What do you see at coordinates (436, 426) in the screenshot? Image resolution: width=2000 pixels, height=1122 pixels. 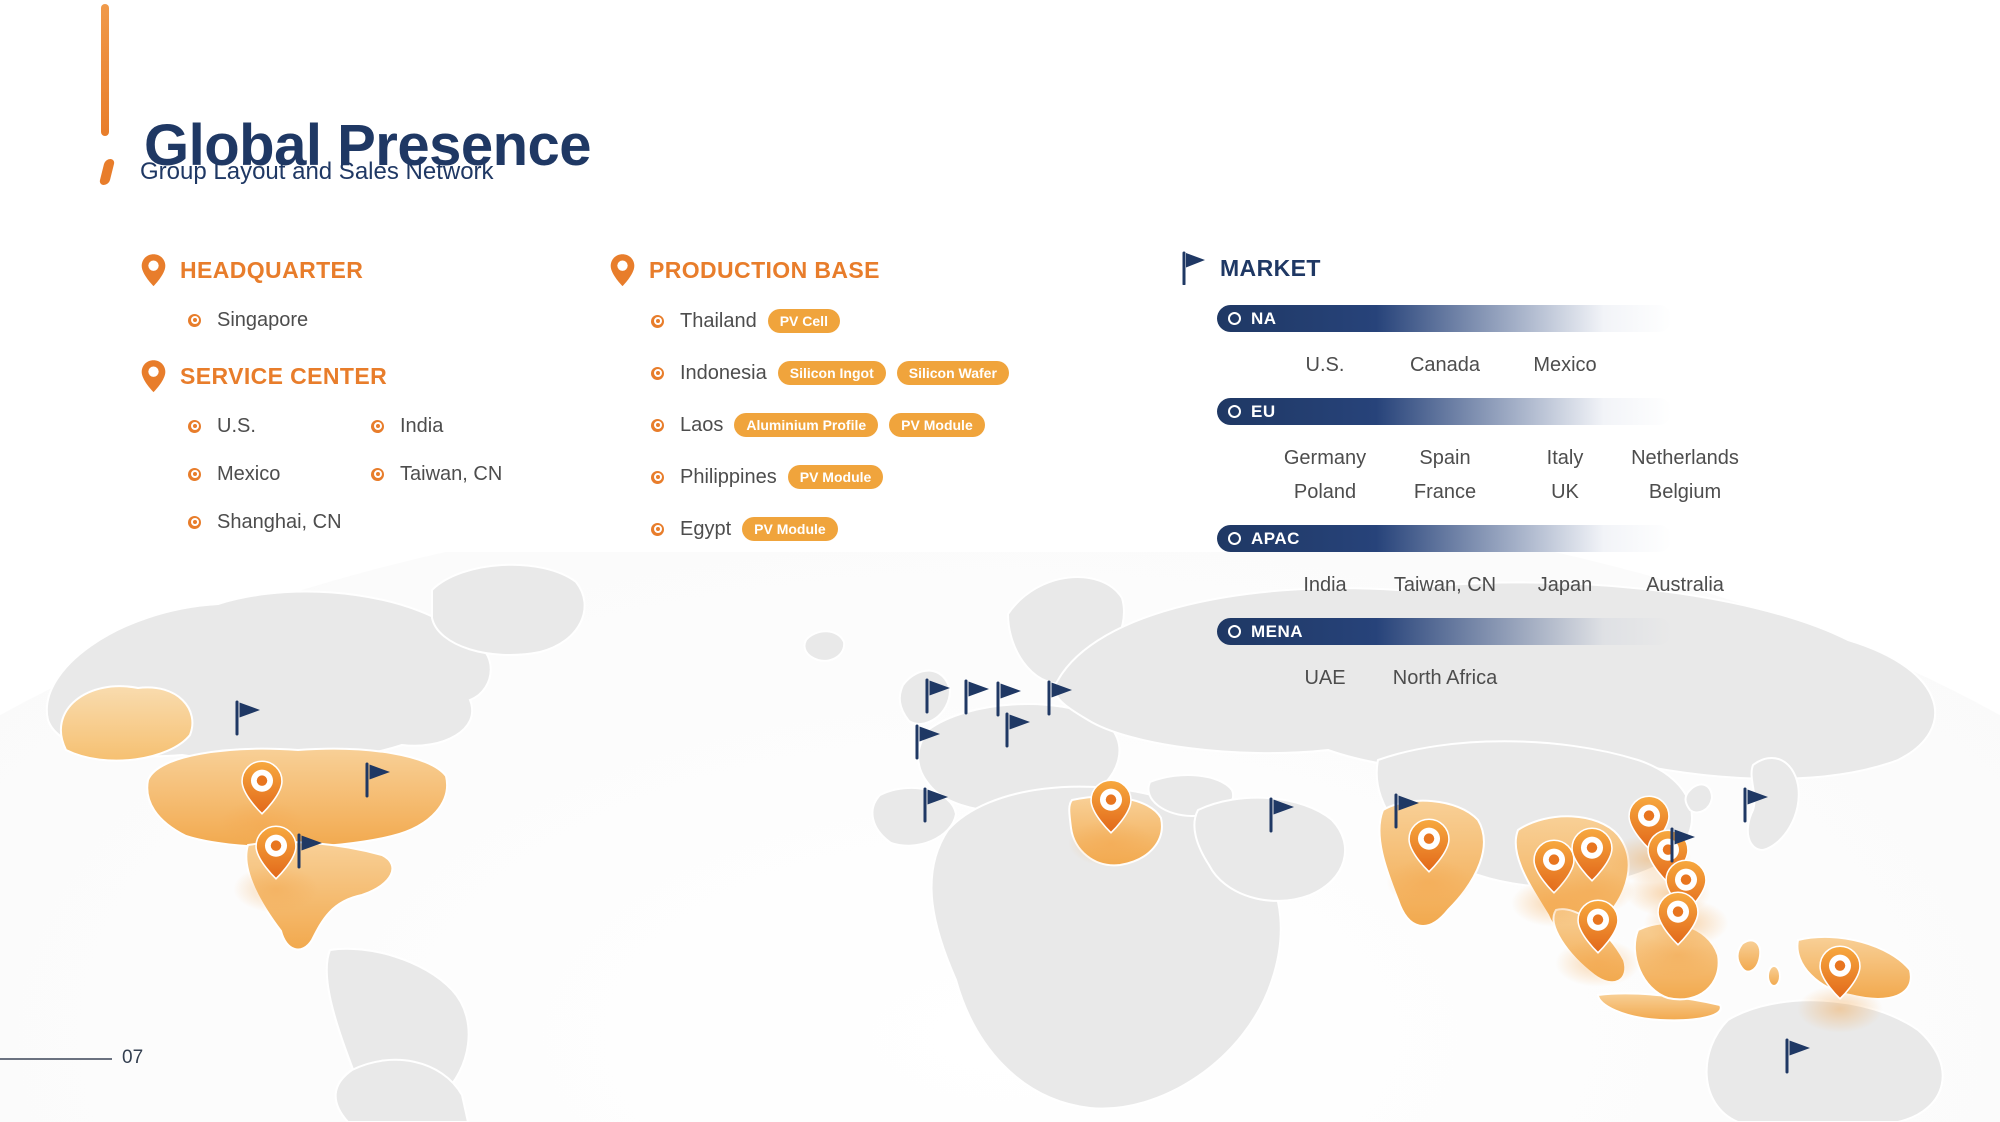 I see `list-item: India` at bounding box center [436, 426].